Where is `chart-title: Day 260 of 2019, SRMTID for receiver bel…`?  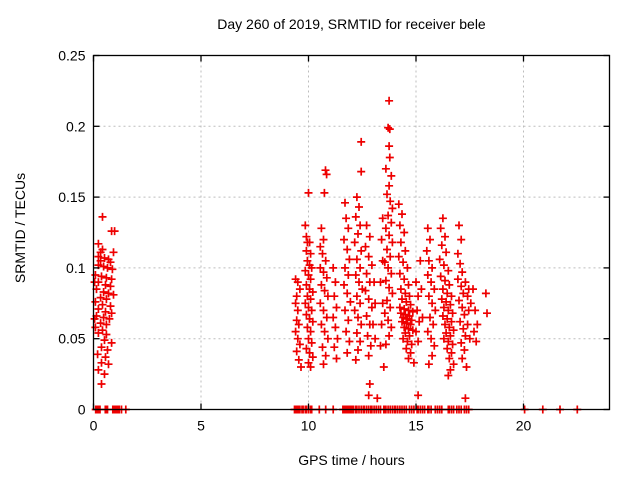 chart-title: Day 260 of 2019, SRMTID for receiver bel… is located at coordinates (351, 24).